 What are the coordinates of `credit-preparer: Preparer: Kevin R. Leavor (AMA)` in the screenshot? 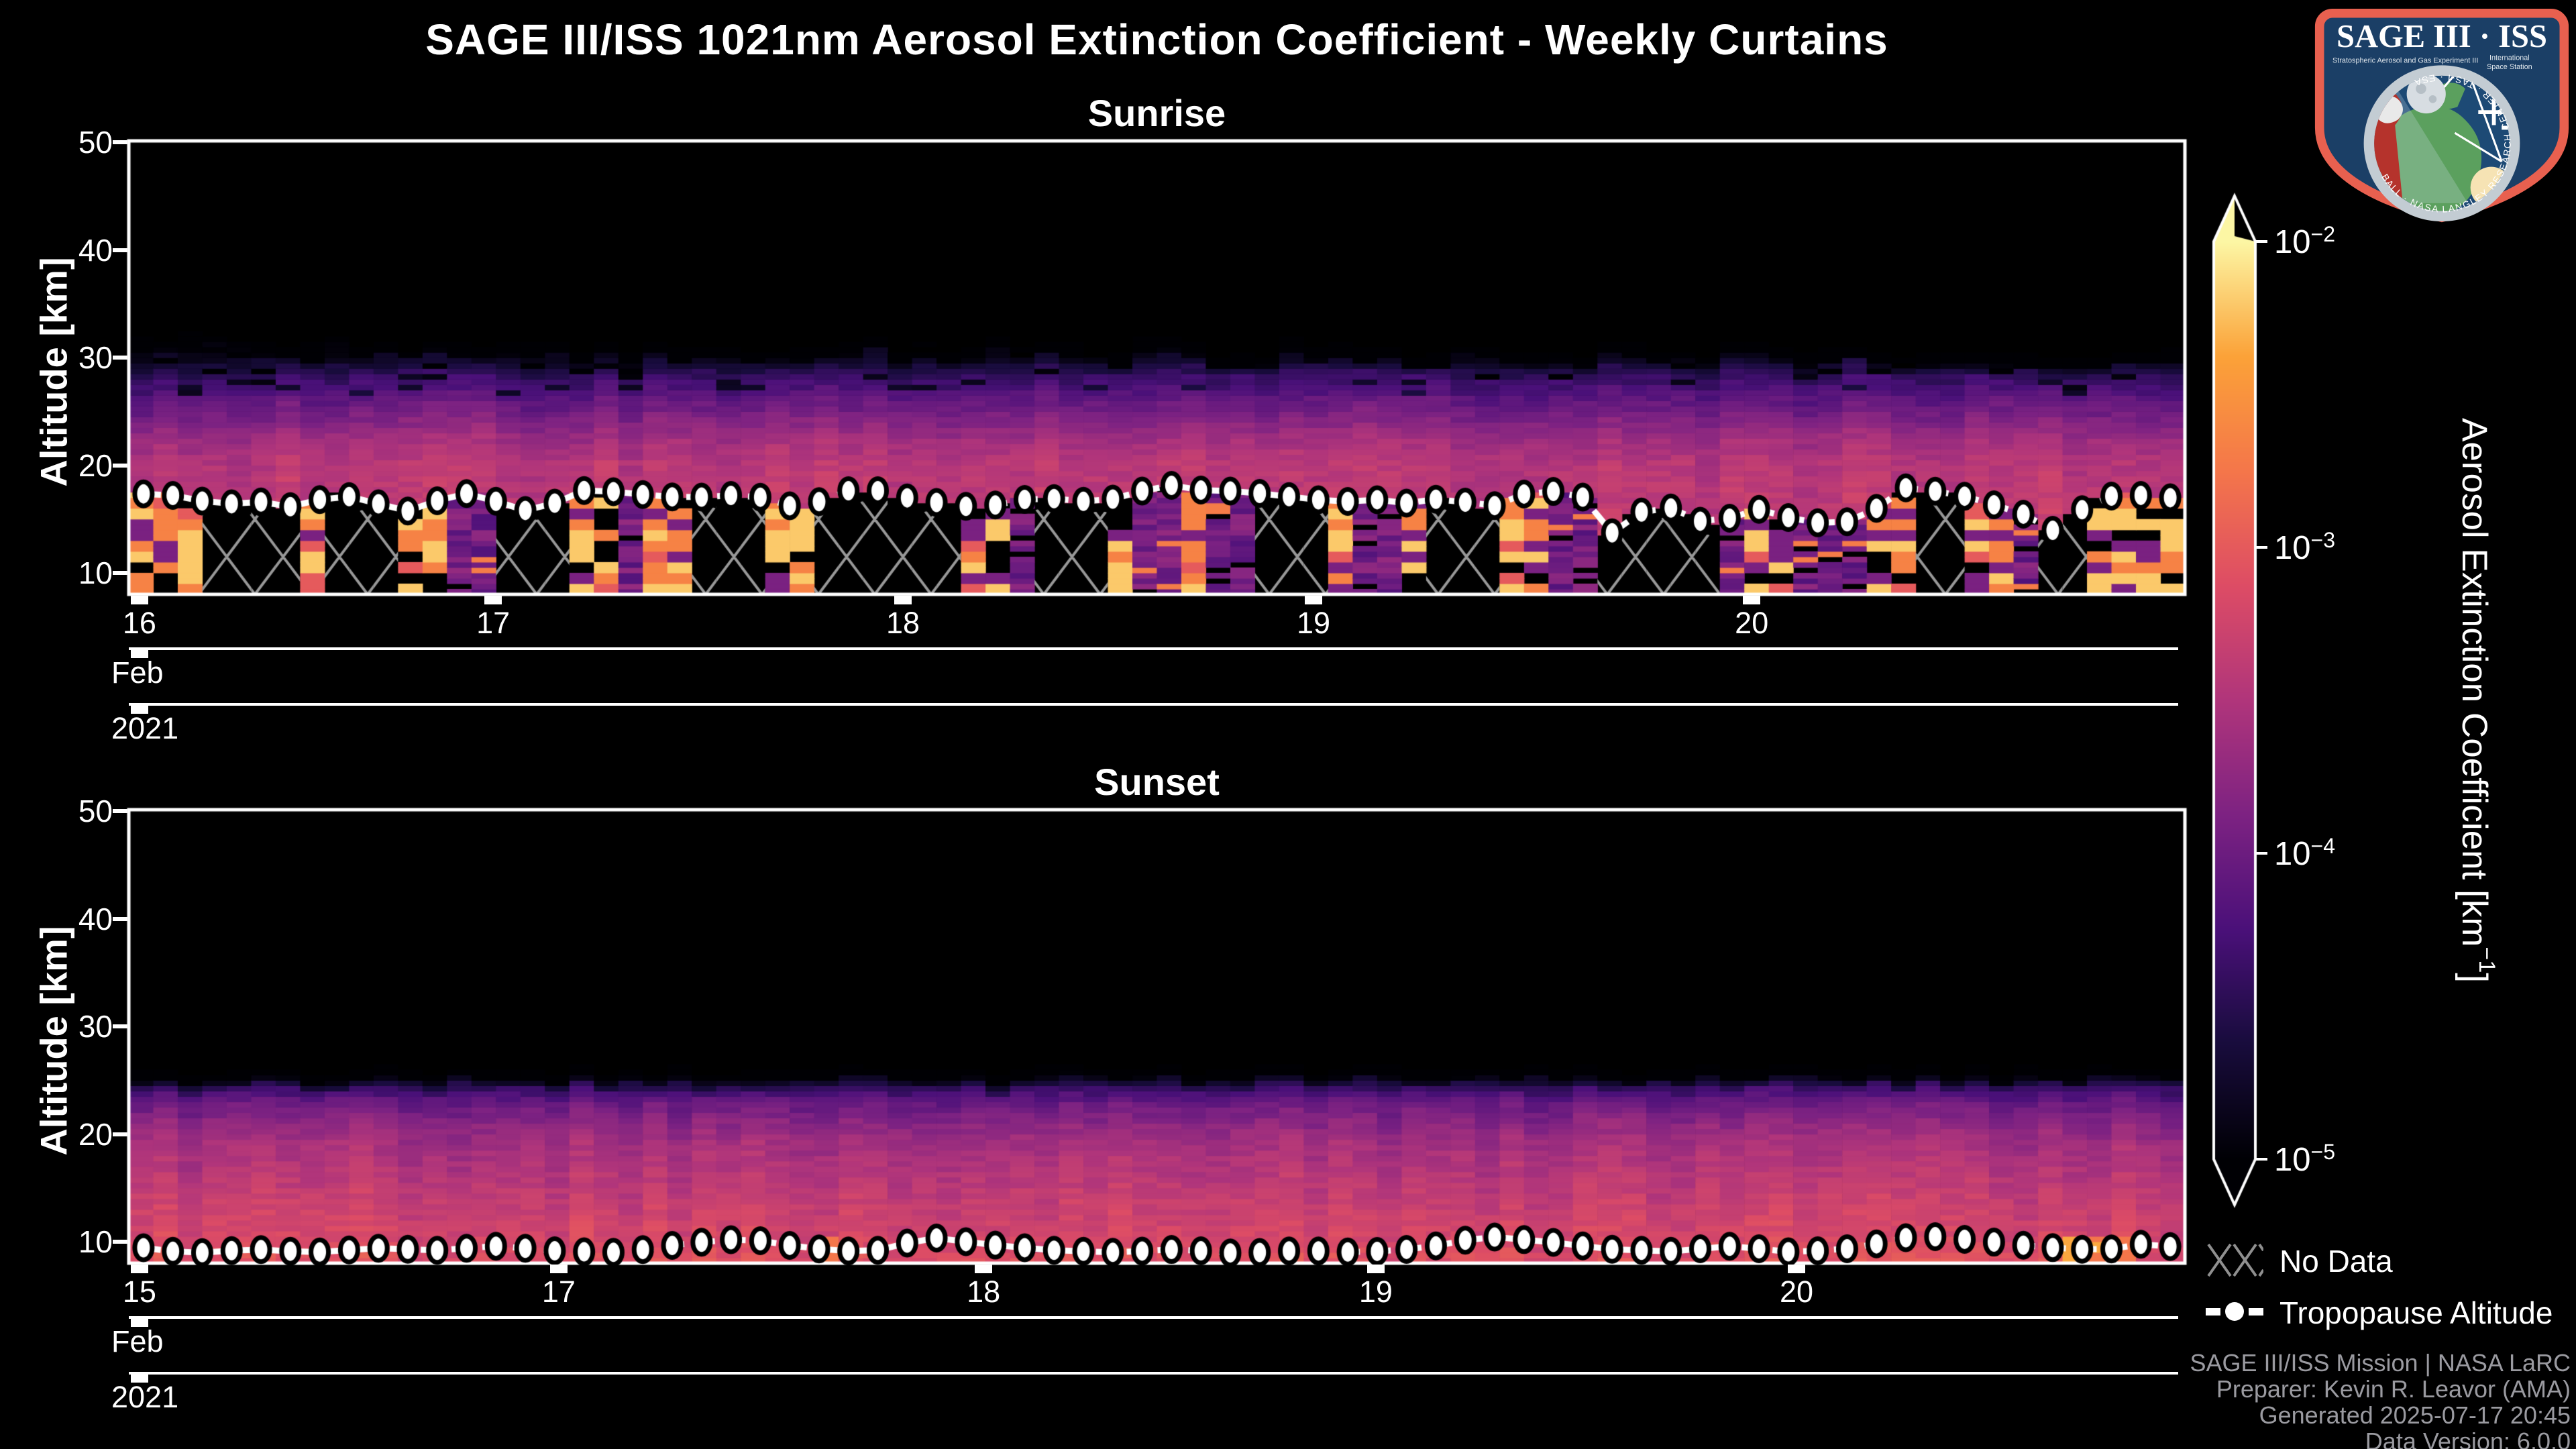 It's located at (2393, 1389).